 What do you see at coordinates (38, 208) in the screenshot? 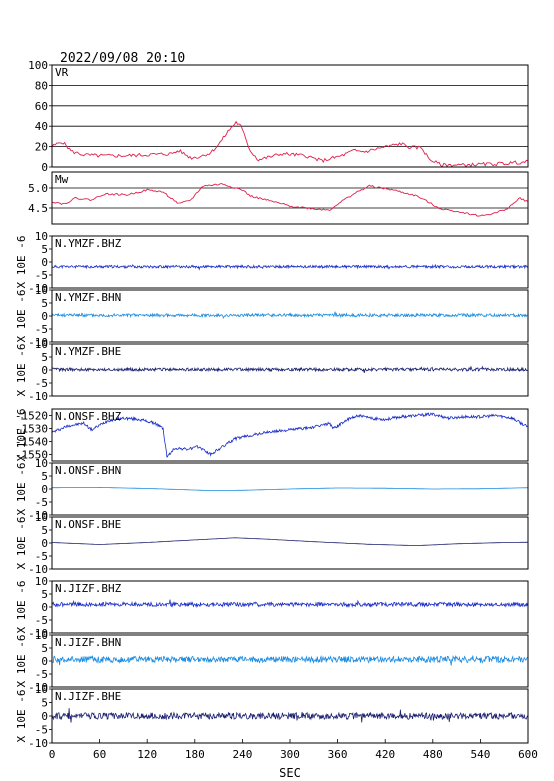
I see `y-tick-label: 4.5` at bounding box center [38, 208].